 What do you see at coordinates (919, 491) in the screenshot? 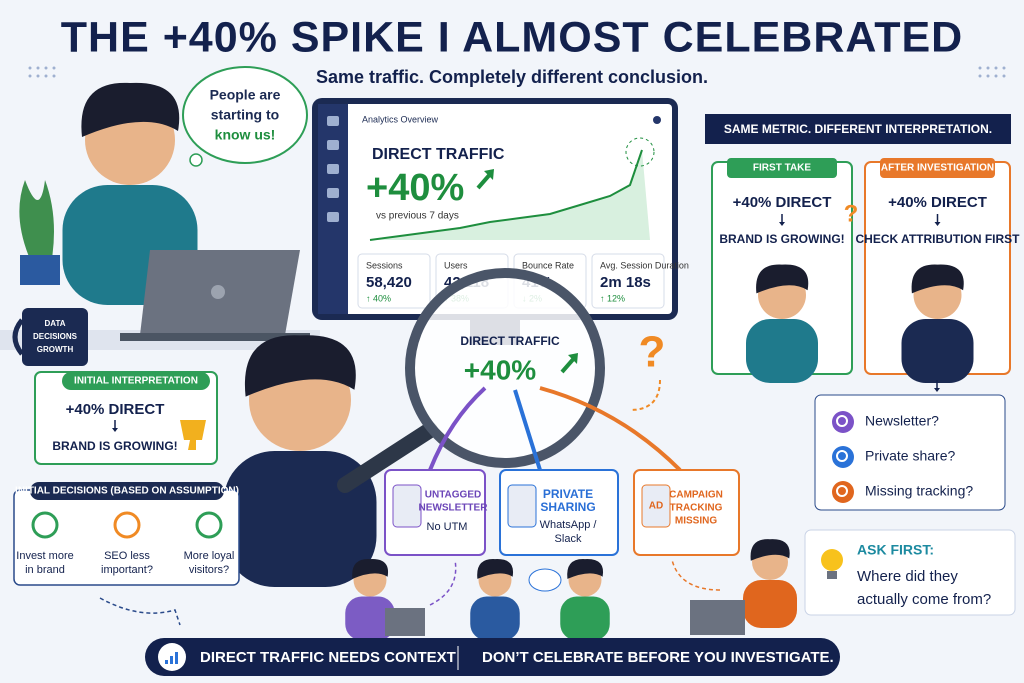
I see `question: Missing tracking?` at bounding box center [919, 491].